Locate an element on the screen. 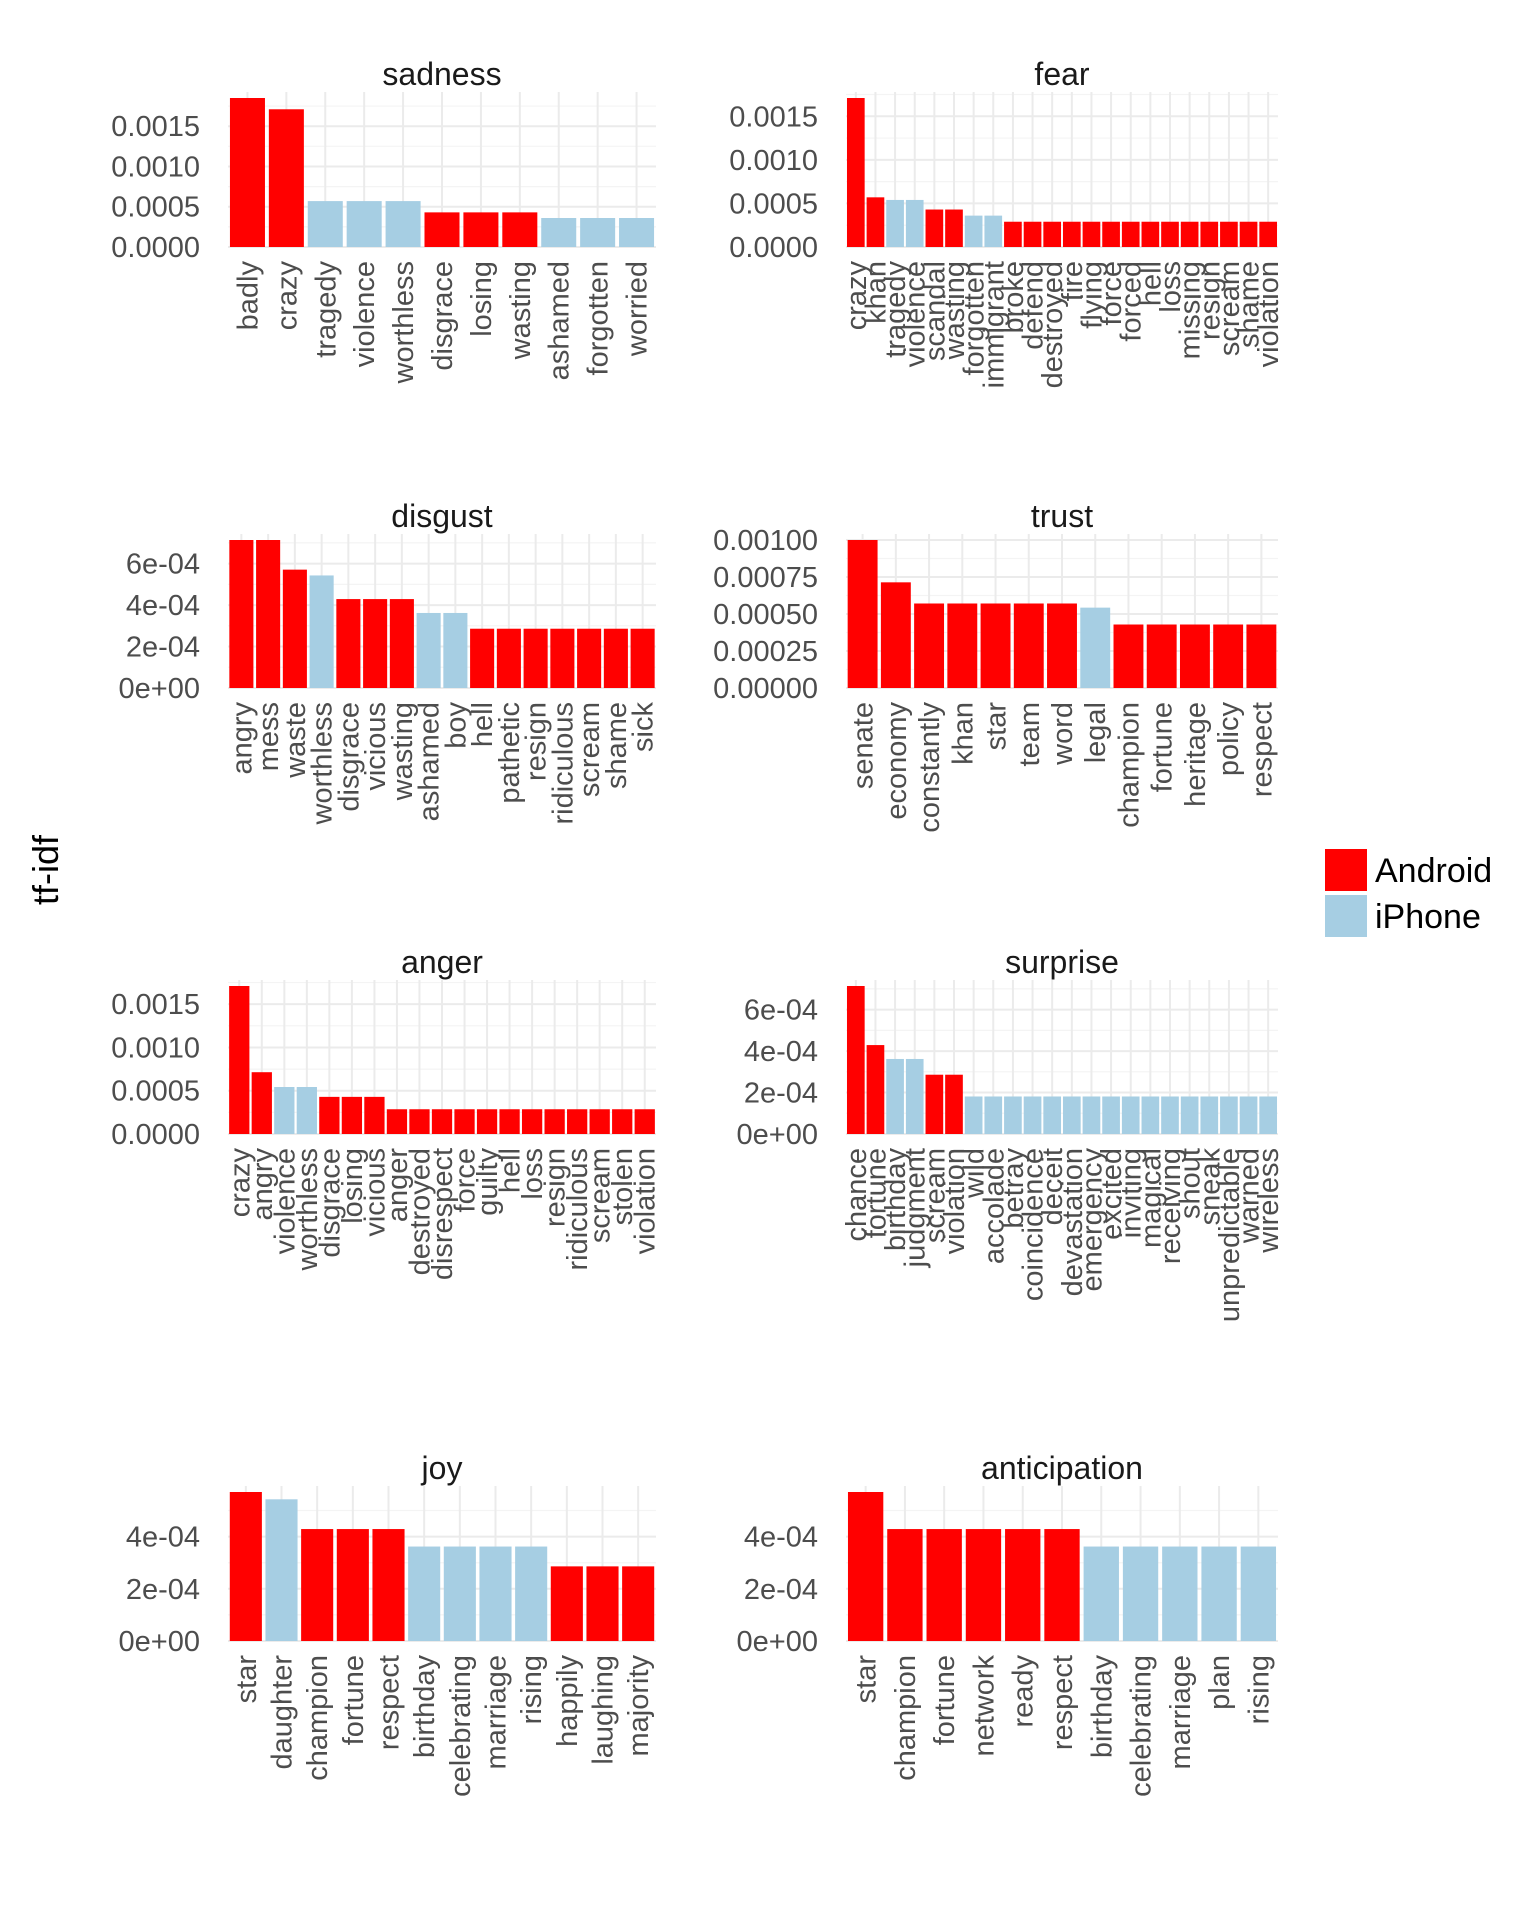 This screenshot has height=1920, width=1536. bar-shame is located at coordinates (615, 658).